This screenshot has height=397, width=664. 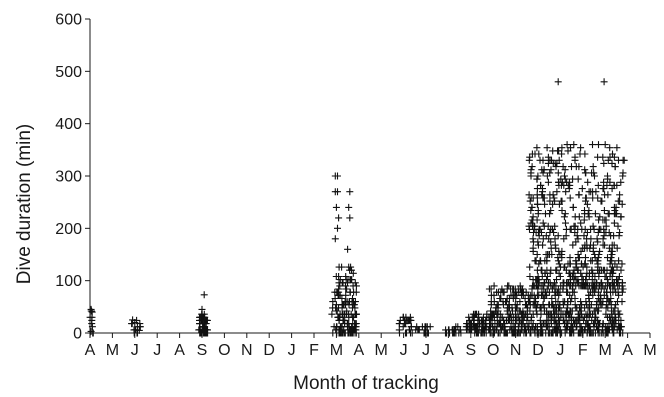 I want to click on y-tick-label: 0, so click(x=77, y=334).